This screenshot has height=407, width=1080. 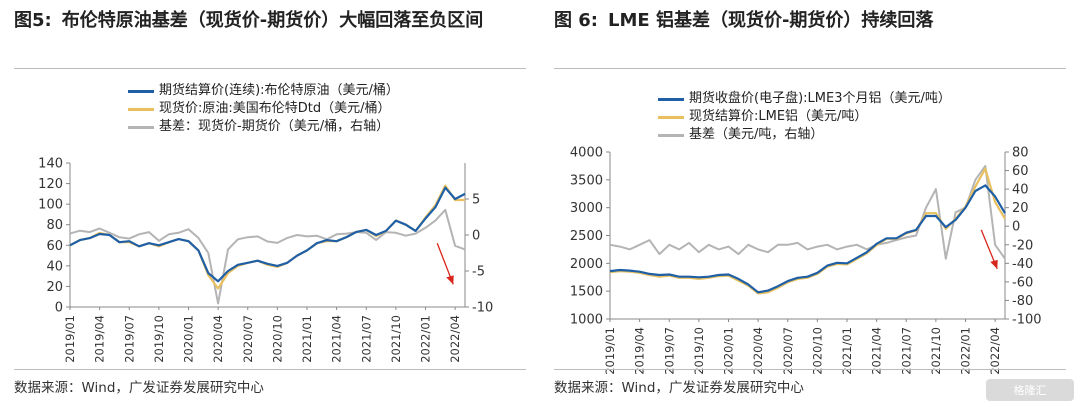 What do you see at coordinates (50, 205) in the screenshot?
I see `y-left-tick-label: 100` at bounding box center [50, 205].